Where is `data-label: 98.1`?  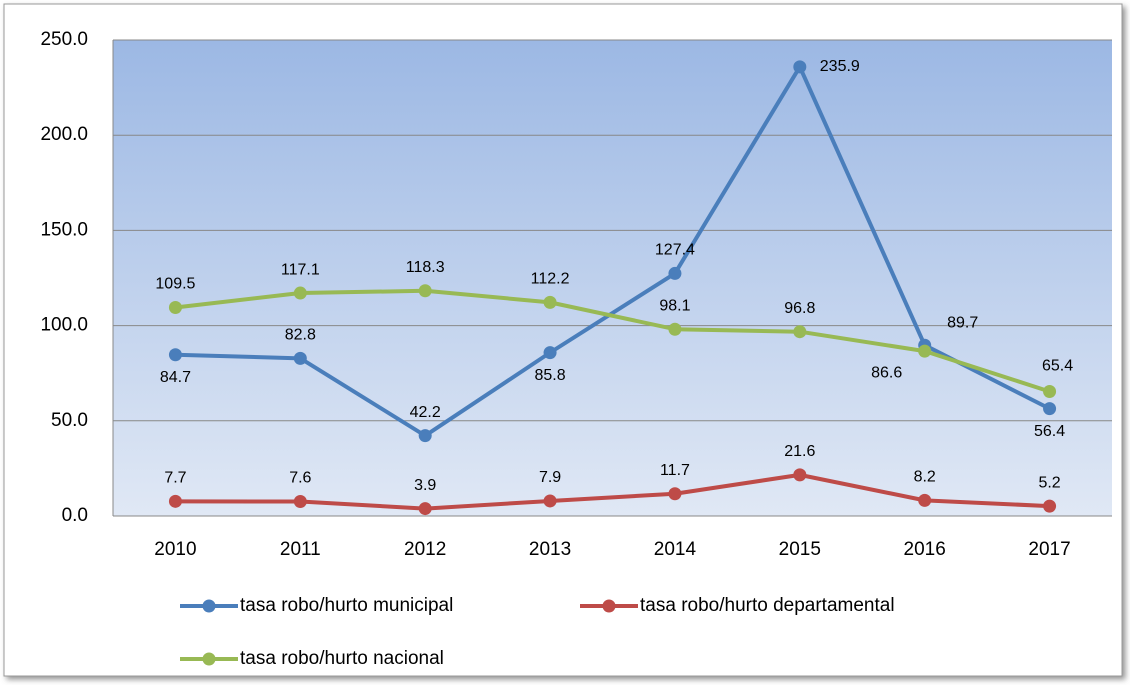
data-label: 98.1 is located at coordinates (674, 305).